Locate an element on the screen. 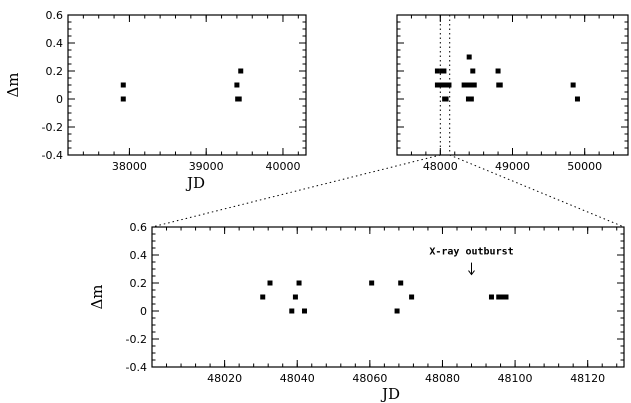  x-tick-label: 49000 is located at coordinates (512, 166).